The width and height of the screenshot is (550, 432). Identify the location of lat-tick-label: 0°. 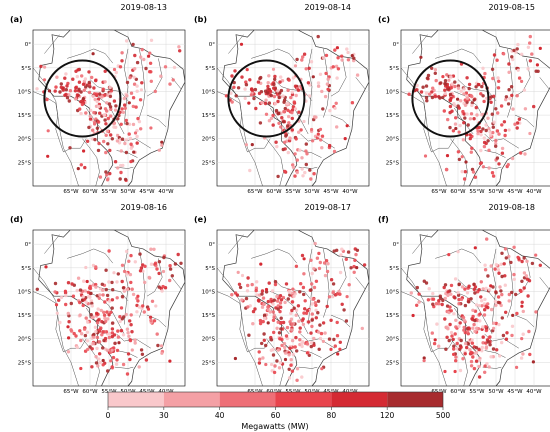
(396, 45).